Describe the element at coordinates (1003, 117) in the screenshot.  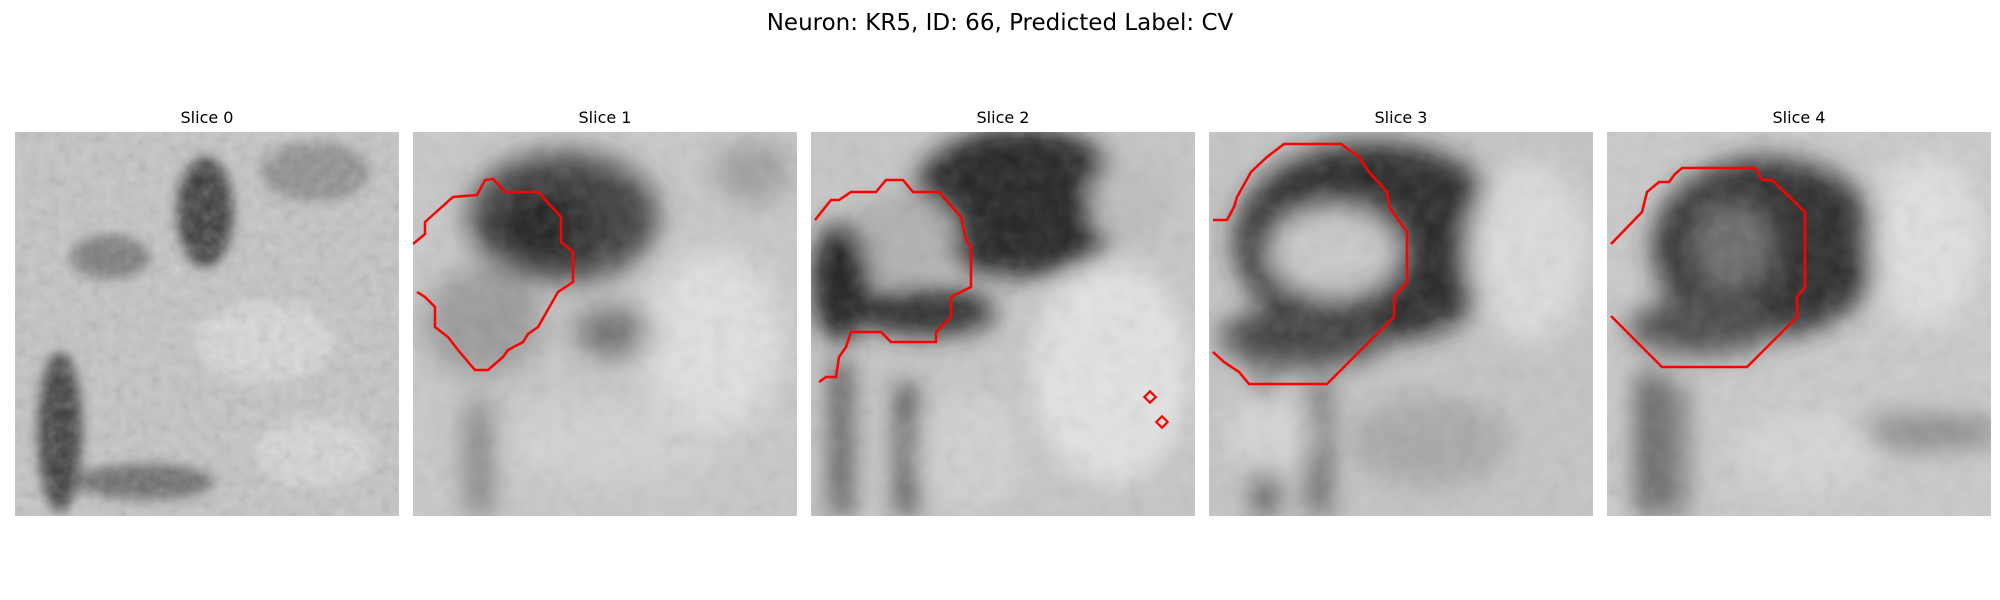
I see `slice-title-2: Slice 2` at that location.